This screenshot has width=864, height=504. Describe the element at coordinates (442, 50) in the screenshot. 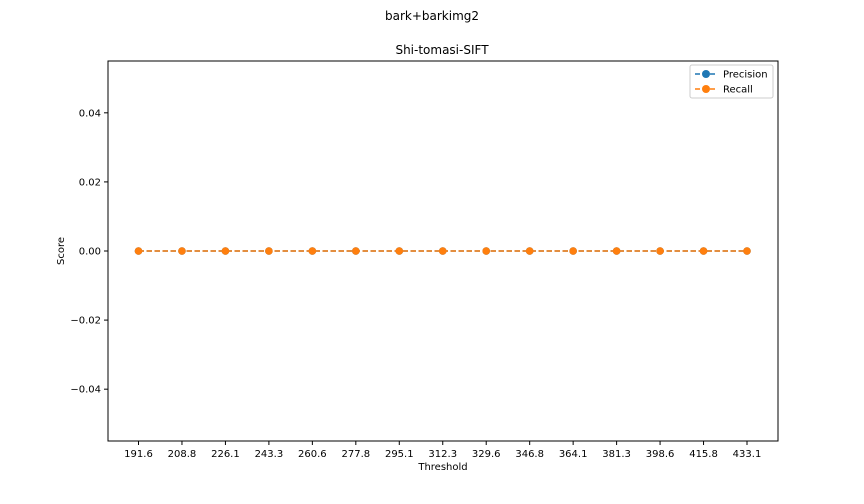

I see `chart-title: Shi-tomasi-SIFT` at that location.